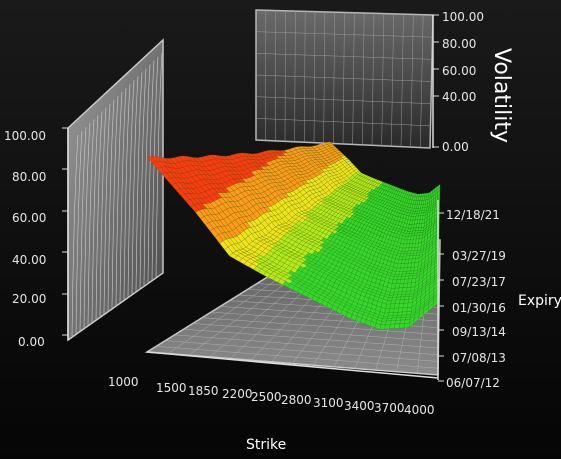 Image resolution: width=561 pixels, height=459 pixels. I want to click on y-tick-label: 03/27/19, so click(479, 256).